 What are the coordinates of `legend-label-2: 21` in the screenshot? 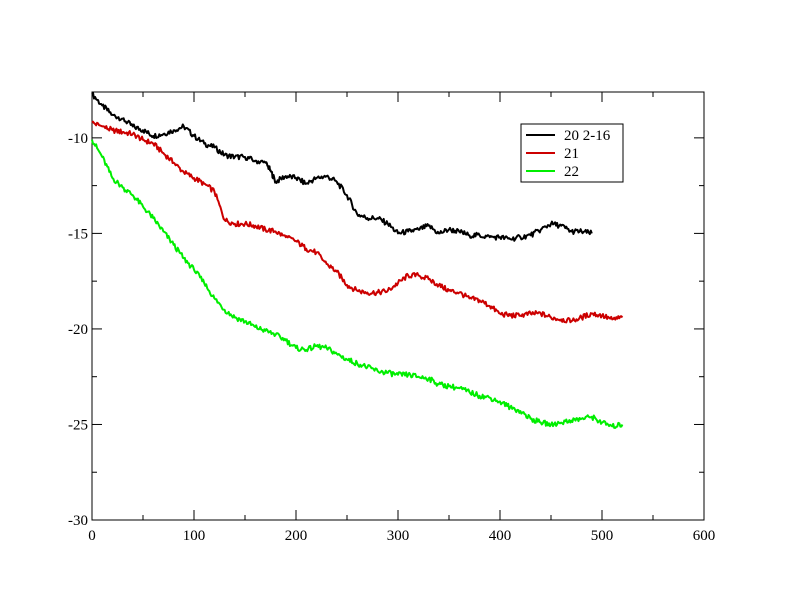 It's located at (571, 154).